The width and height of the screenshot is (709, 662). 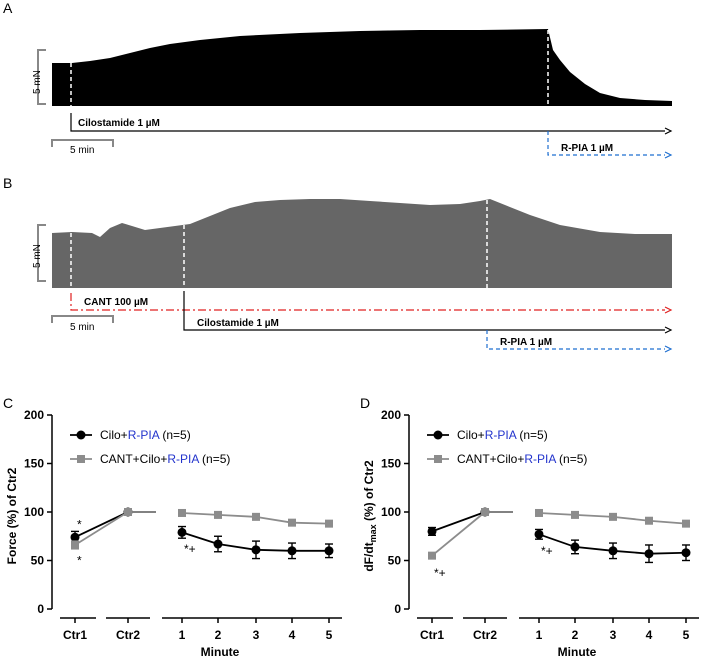 I want to click on panel-d-y-tick-label: 50, so click(x=395, y=561).